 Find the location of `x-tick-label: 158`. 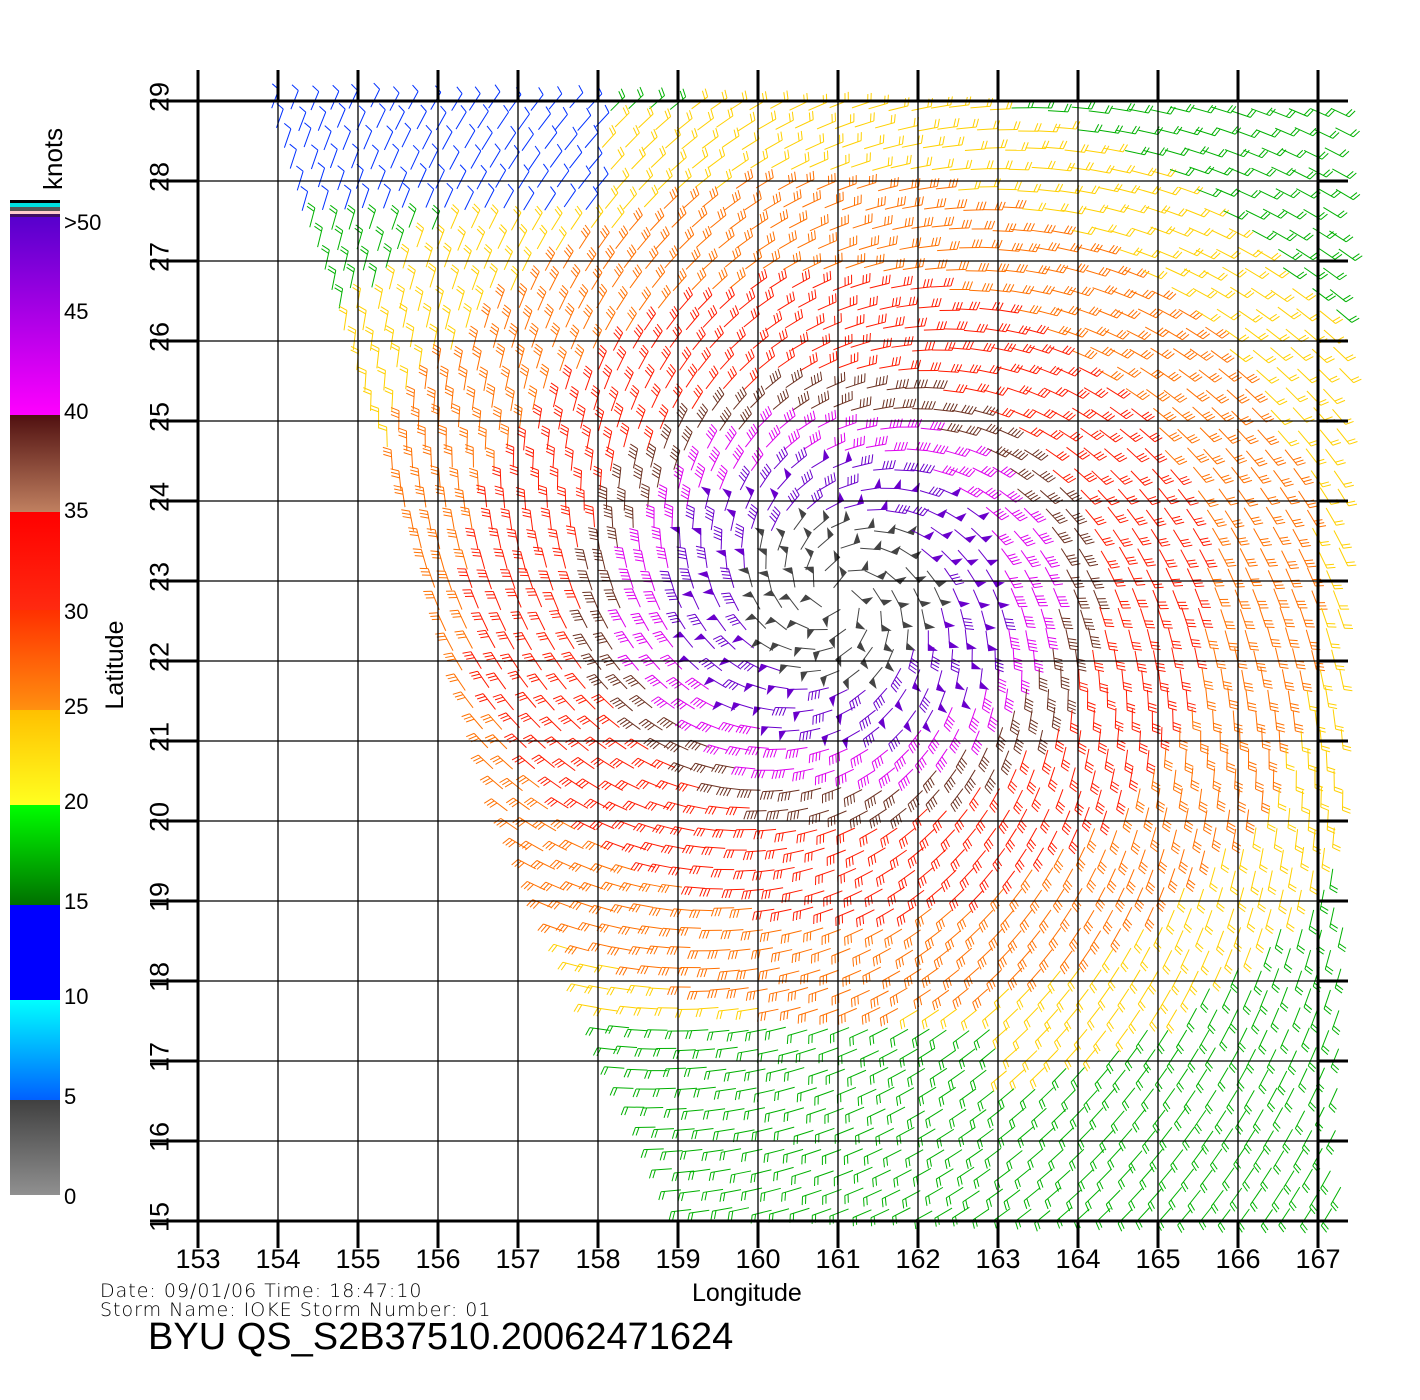

x-tick-label: 158 is located at coordinates (598, 1259).